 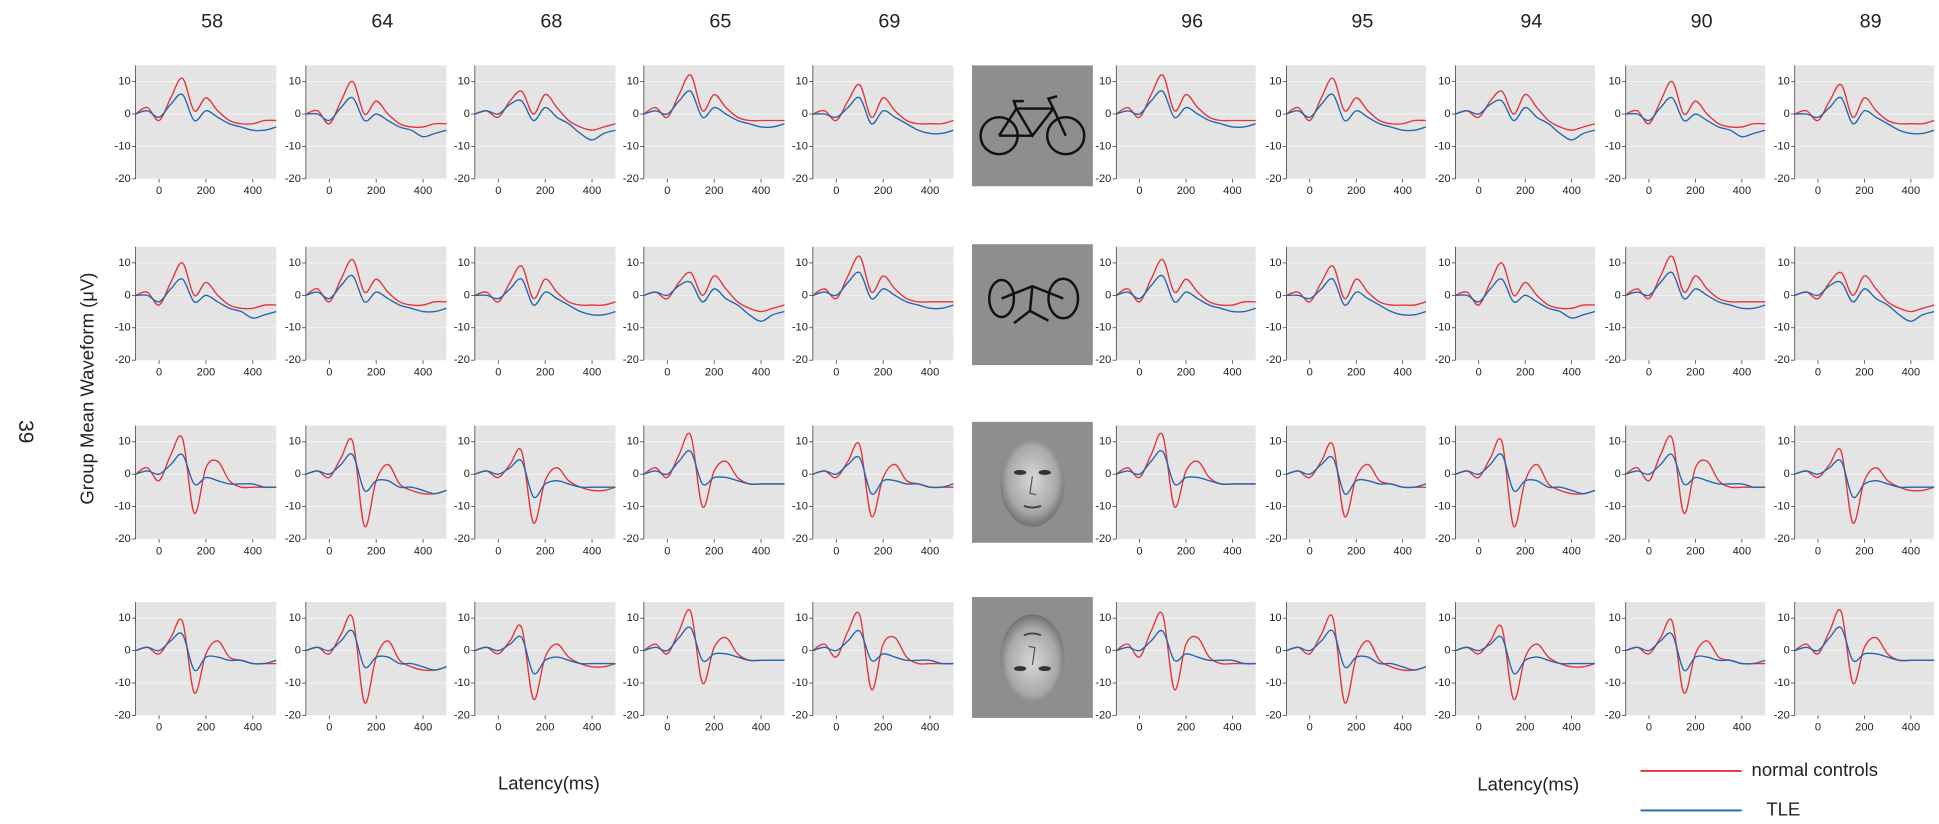 I want to click on y-axis-label: Group Mean Waveform (μV), so click(x=87, y=389).